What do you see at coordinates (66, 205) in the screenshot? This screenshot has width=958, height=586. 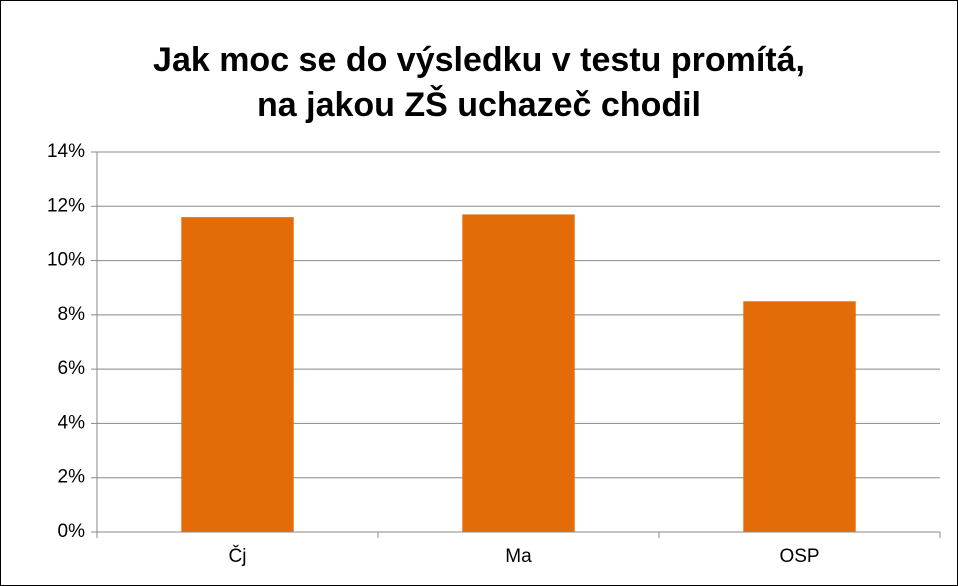 I see `y-tick-label: 12%` at bounding box center [66, 205].